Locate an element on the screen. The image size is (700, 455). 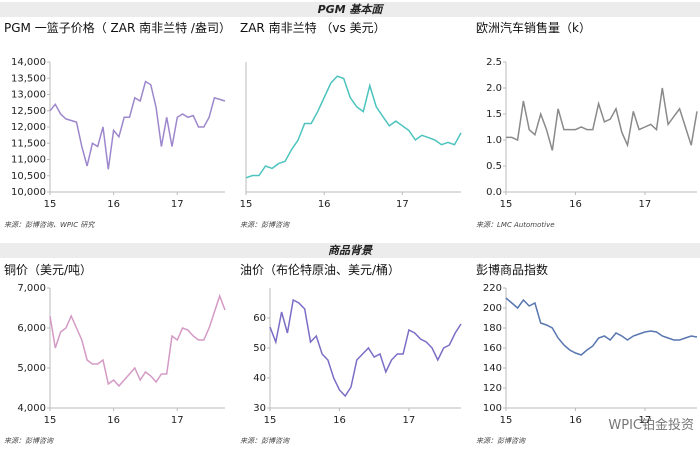
y-tick-label: 2.0 is located at coordinates (494, 88).